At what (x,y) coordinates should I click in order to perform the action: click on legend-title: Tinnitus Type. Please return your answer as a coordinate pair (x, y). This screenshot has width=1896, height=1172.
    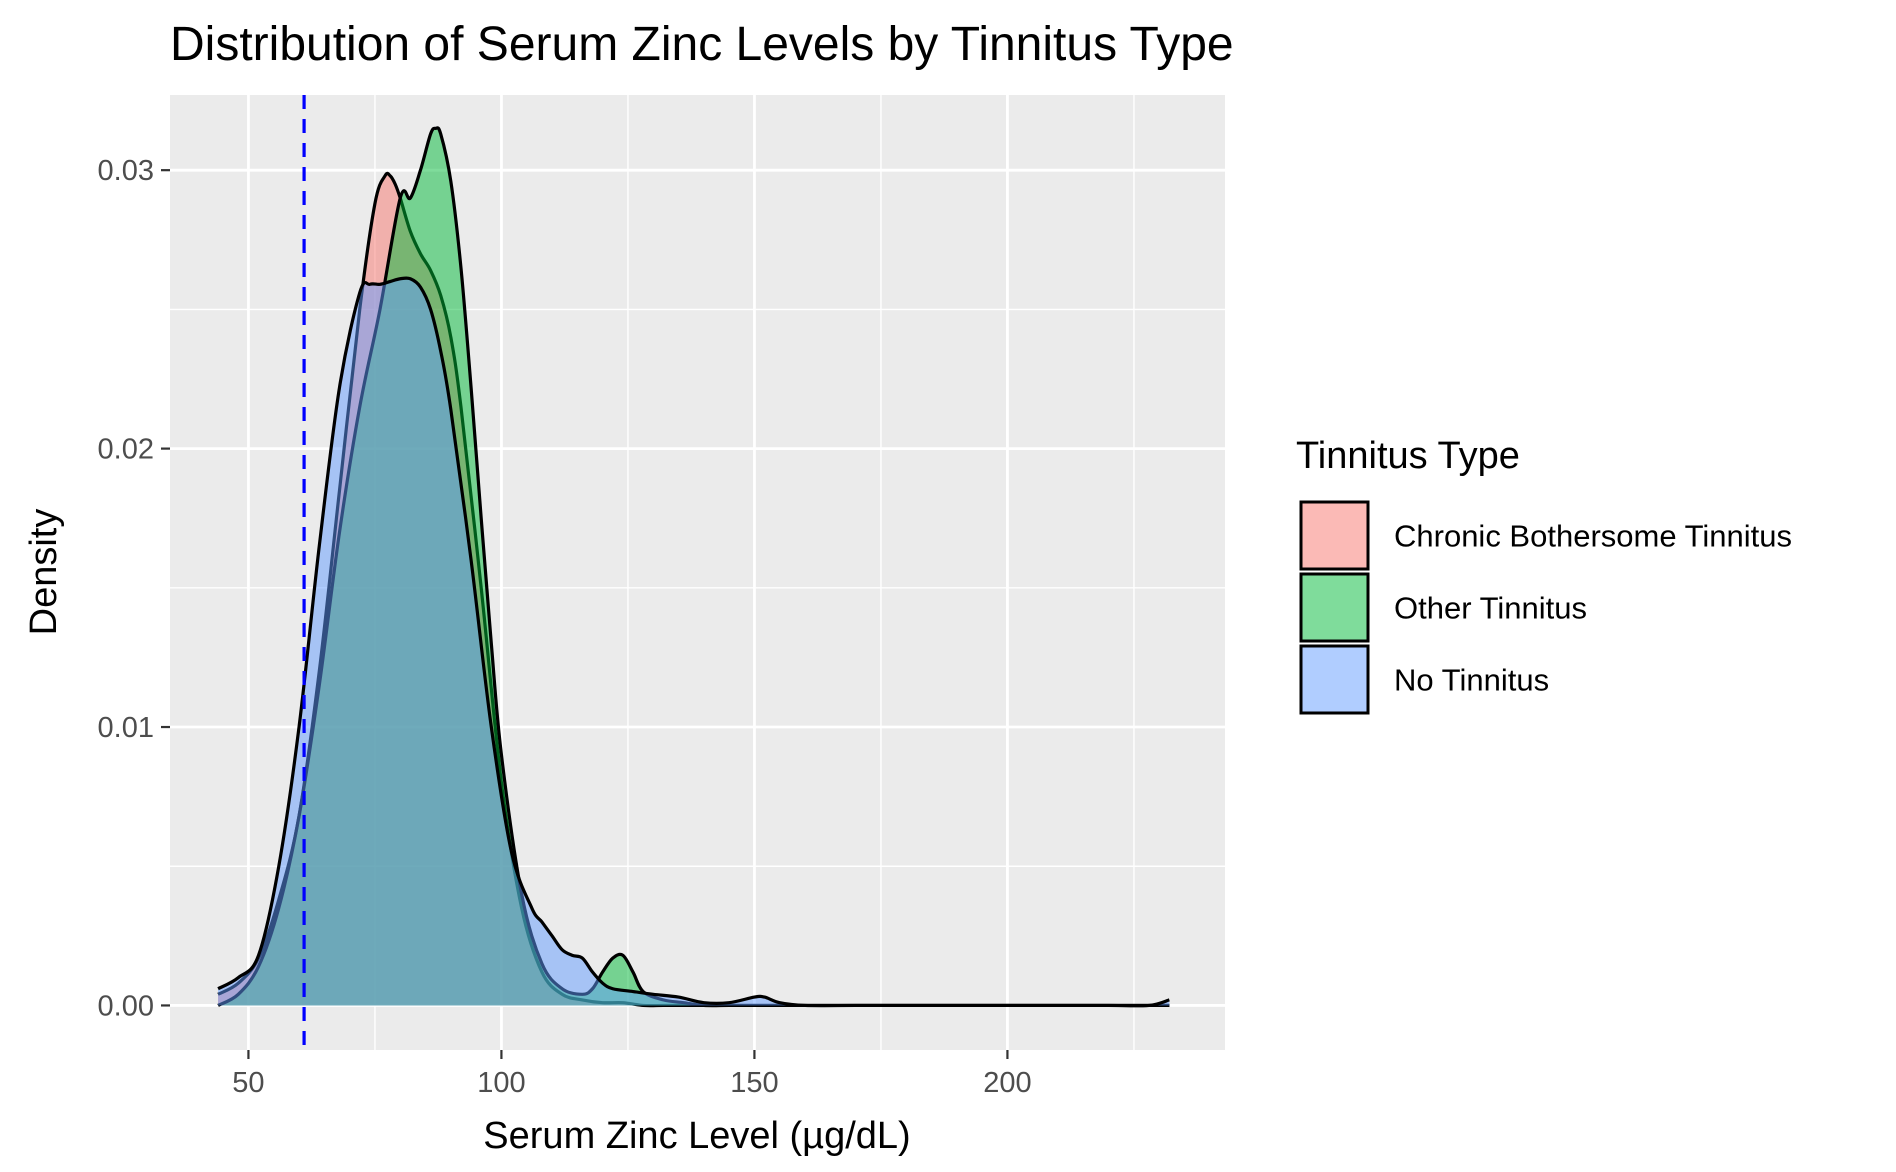
    Looking at the image, I should click on (1408, 456).